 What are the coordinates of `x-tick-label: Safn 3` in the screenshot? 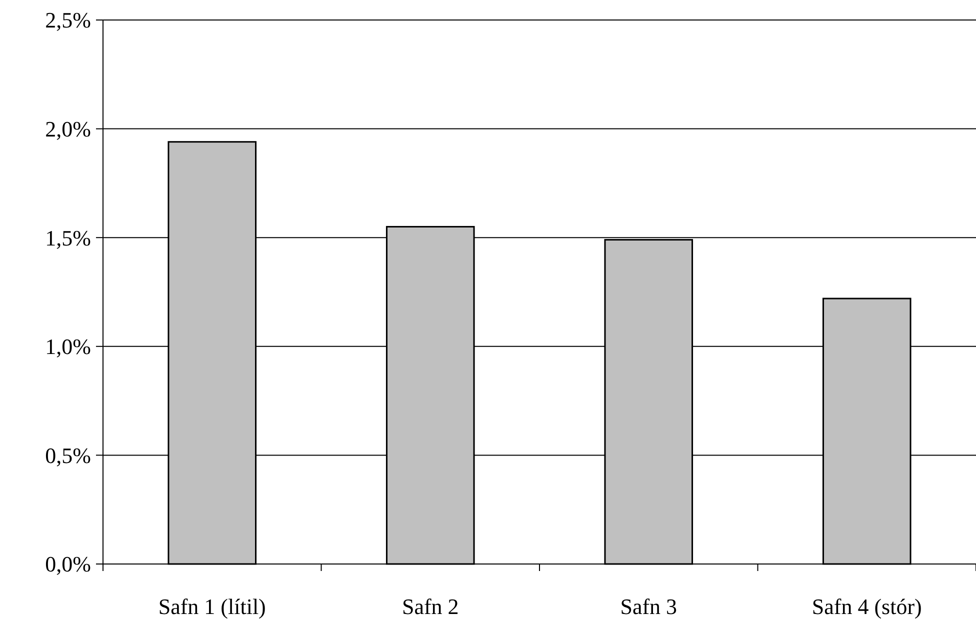 It's located at (649, 606).